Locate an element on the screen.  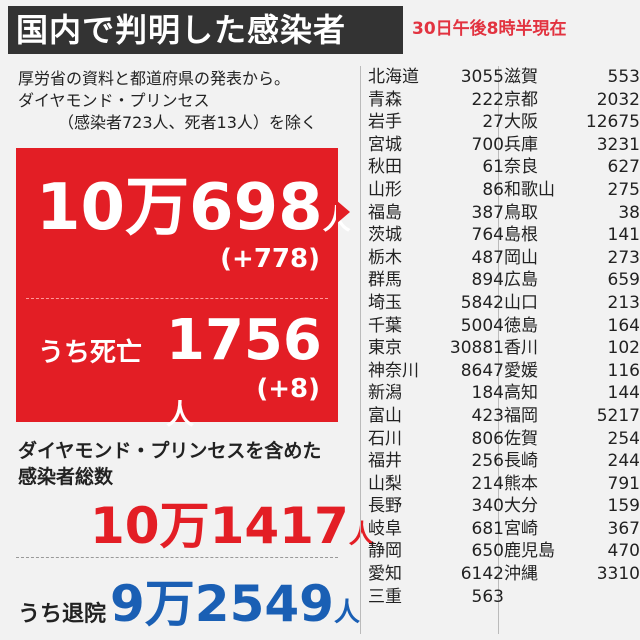
deaths-delta: (+8) is located at coordinates (288, 389).